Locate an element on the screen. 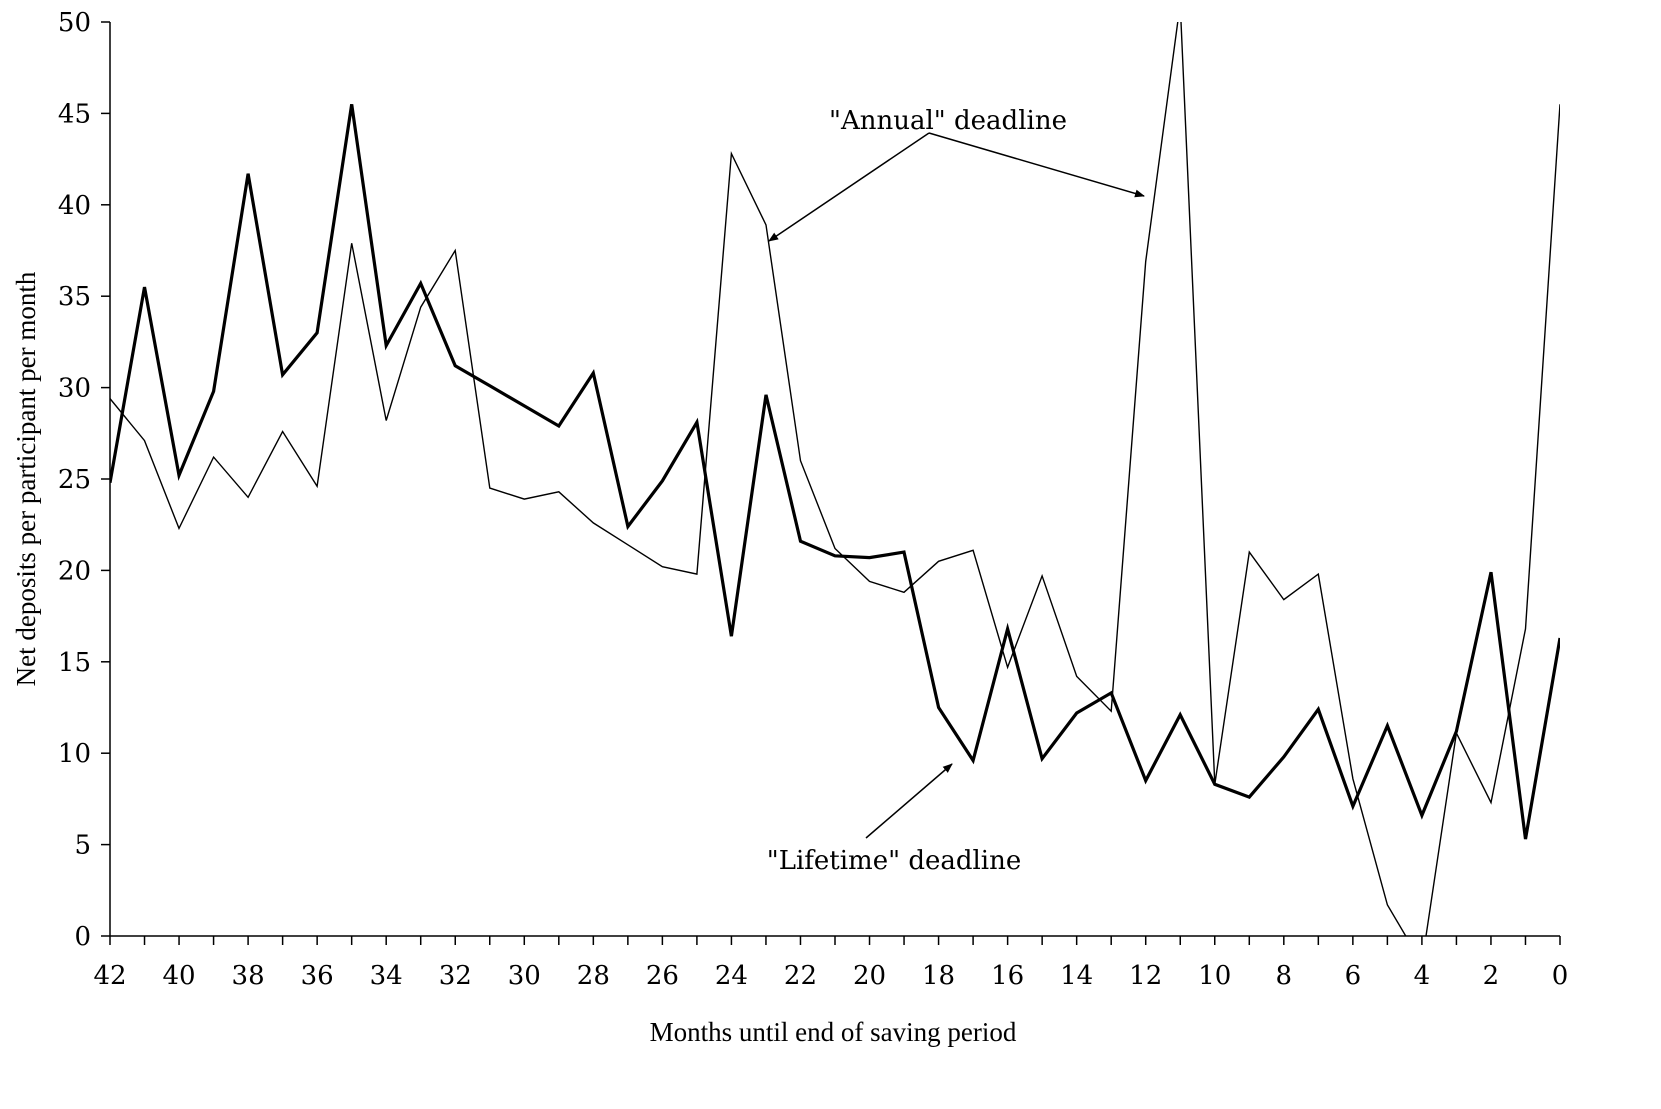  x-tick-label: 18 is located at coordinates (938, 976).